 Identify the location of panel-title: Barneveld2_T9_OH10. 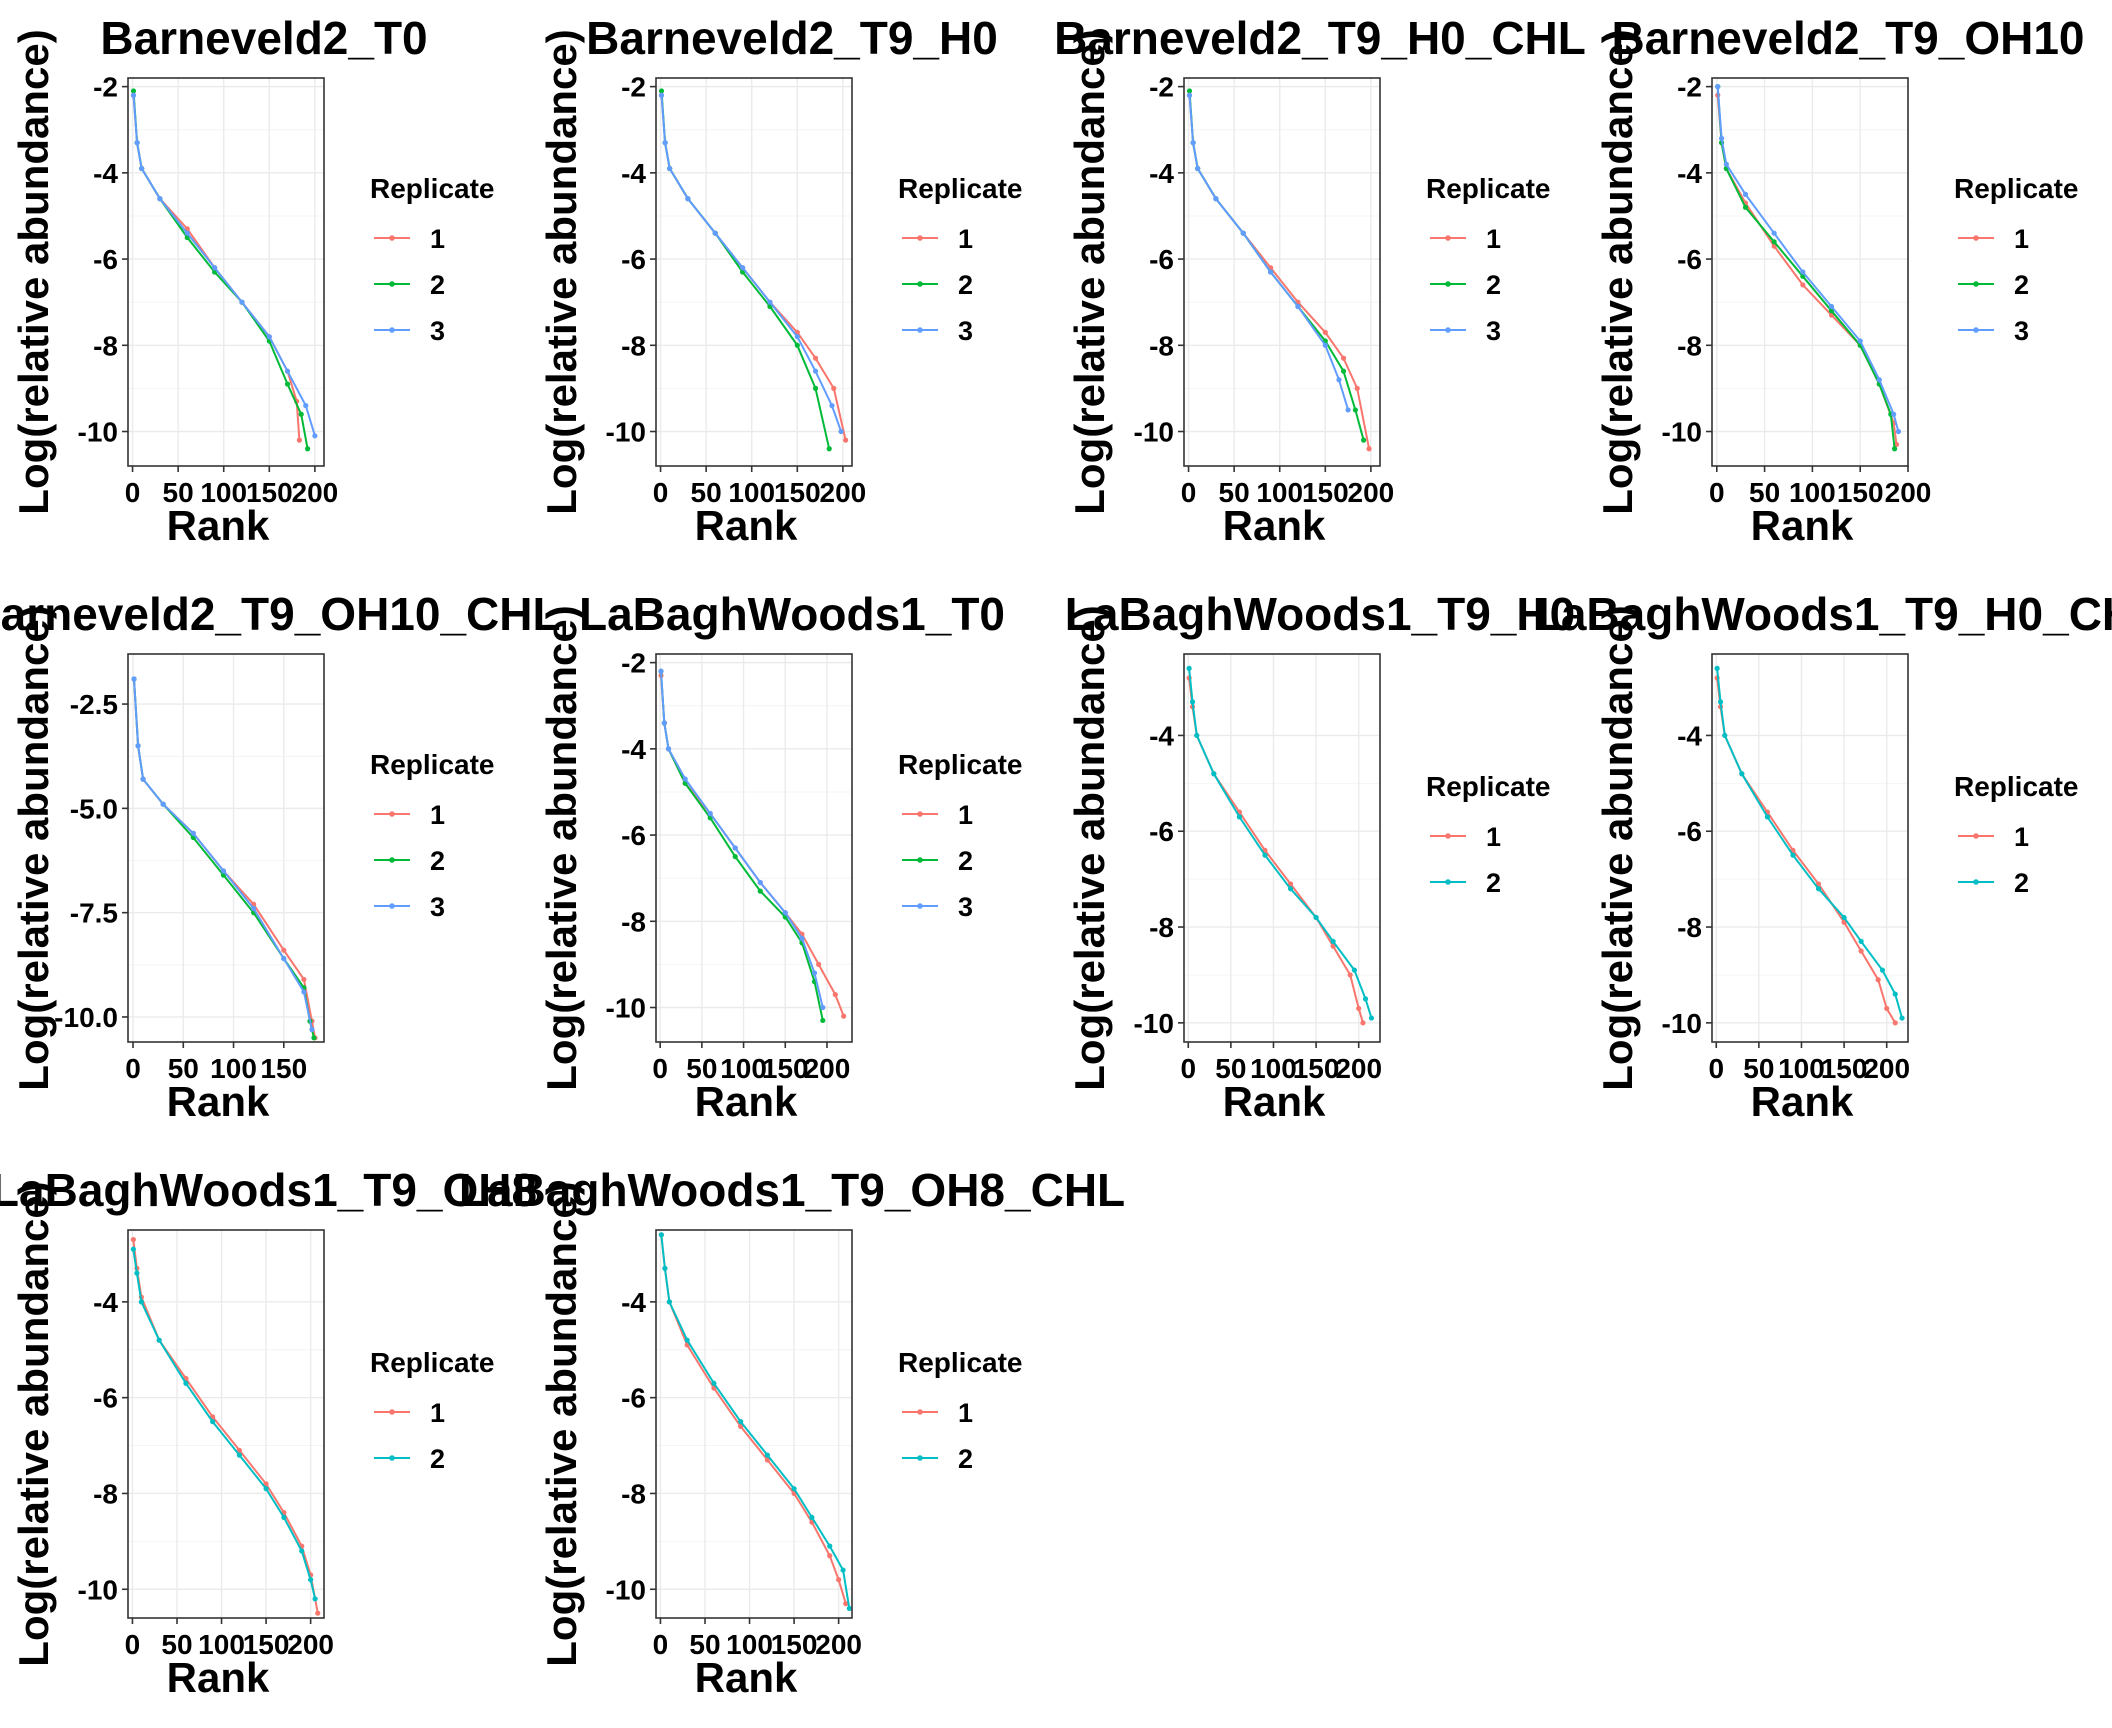
(1847, 38).